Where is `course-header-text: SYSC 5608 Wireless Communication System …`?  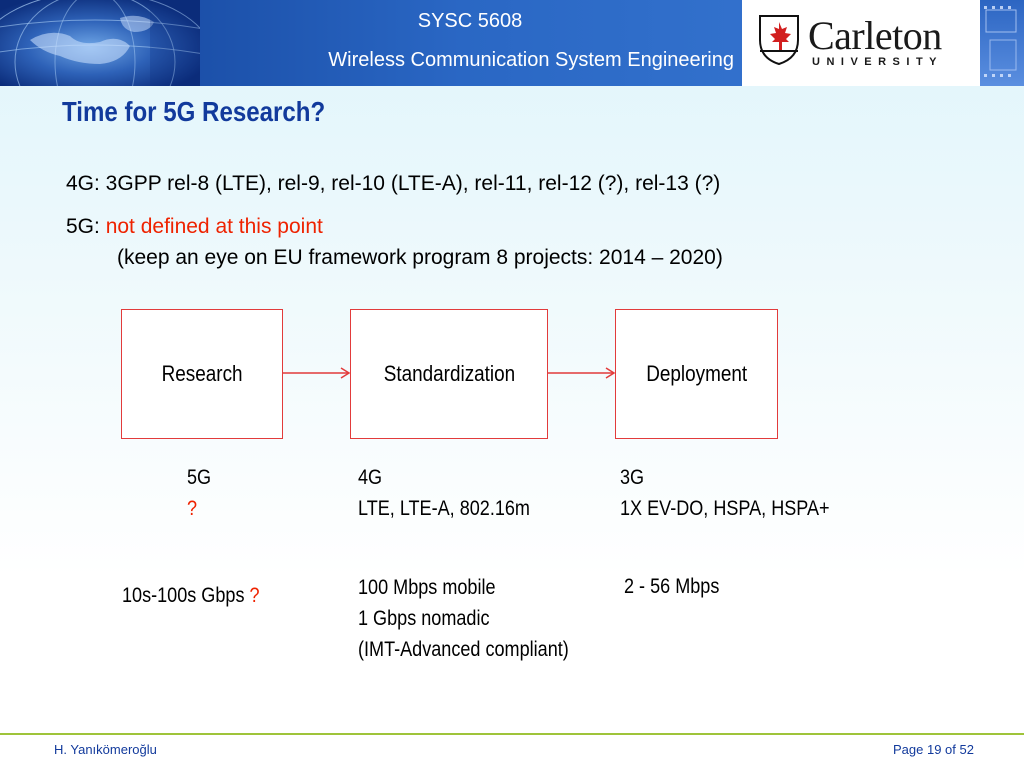 course-header-text: SYSC 5608 Wireless Communication System … is located at coordinates (470, 43).